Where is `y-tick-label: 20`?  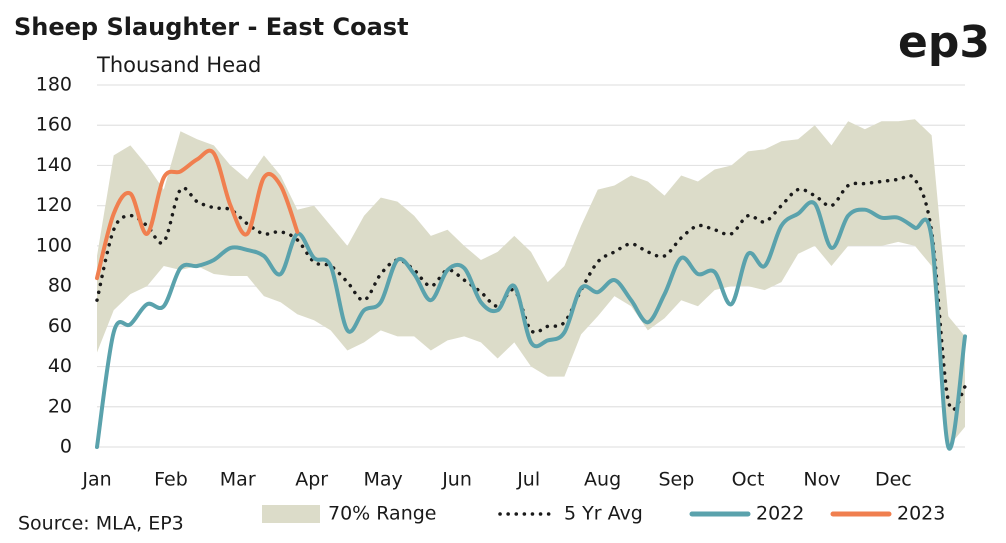
y-tick-label: 20 is located at coordinates (60, 406).